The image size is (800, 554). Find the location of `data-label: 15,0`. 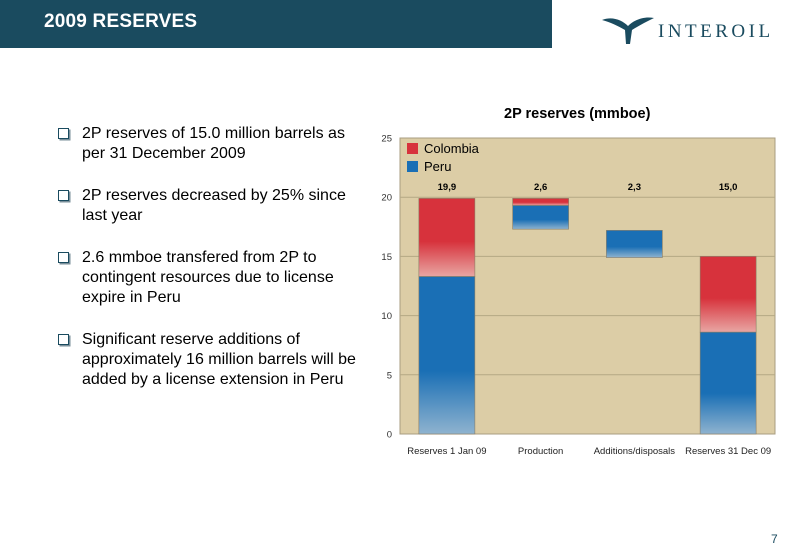

data-label: 15,0 is located at coordinates (728, 187).